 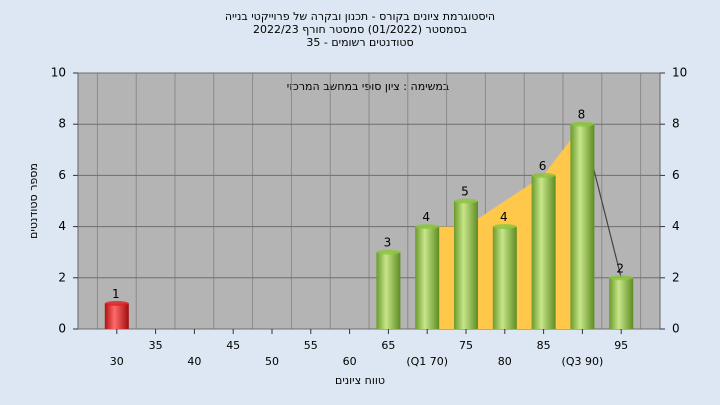 I want to click on x-tick-label: 50, so click(x=272, y=361).